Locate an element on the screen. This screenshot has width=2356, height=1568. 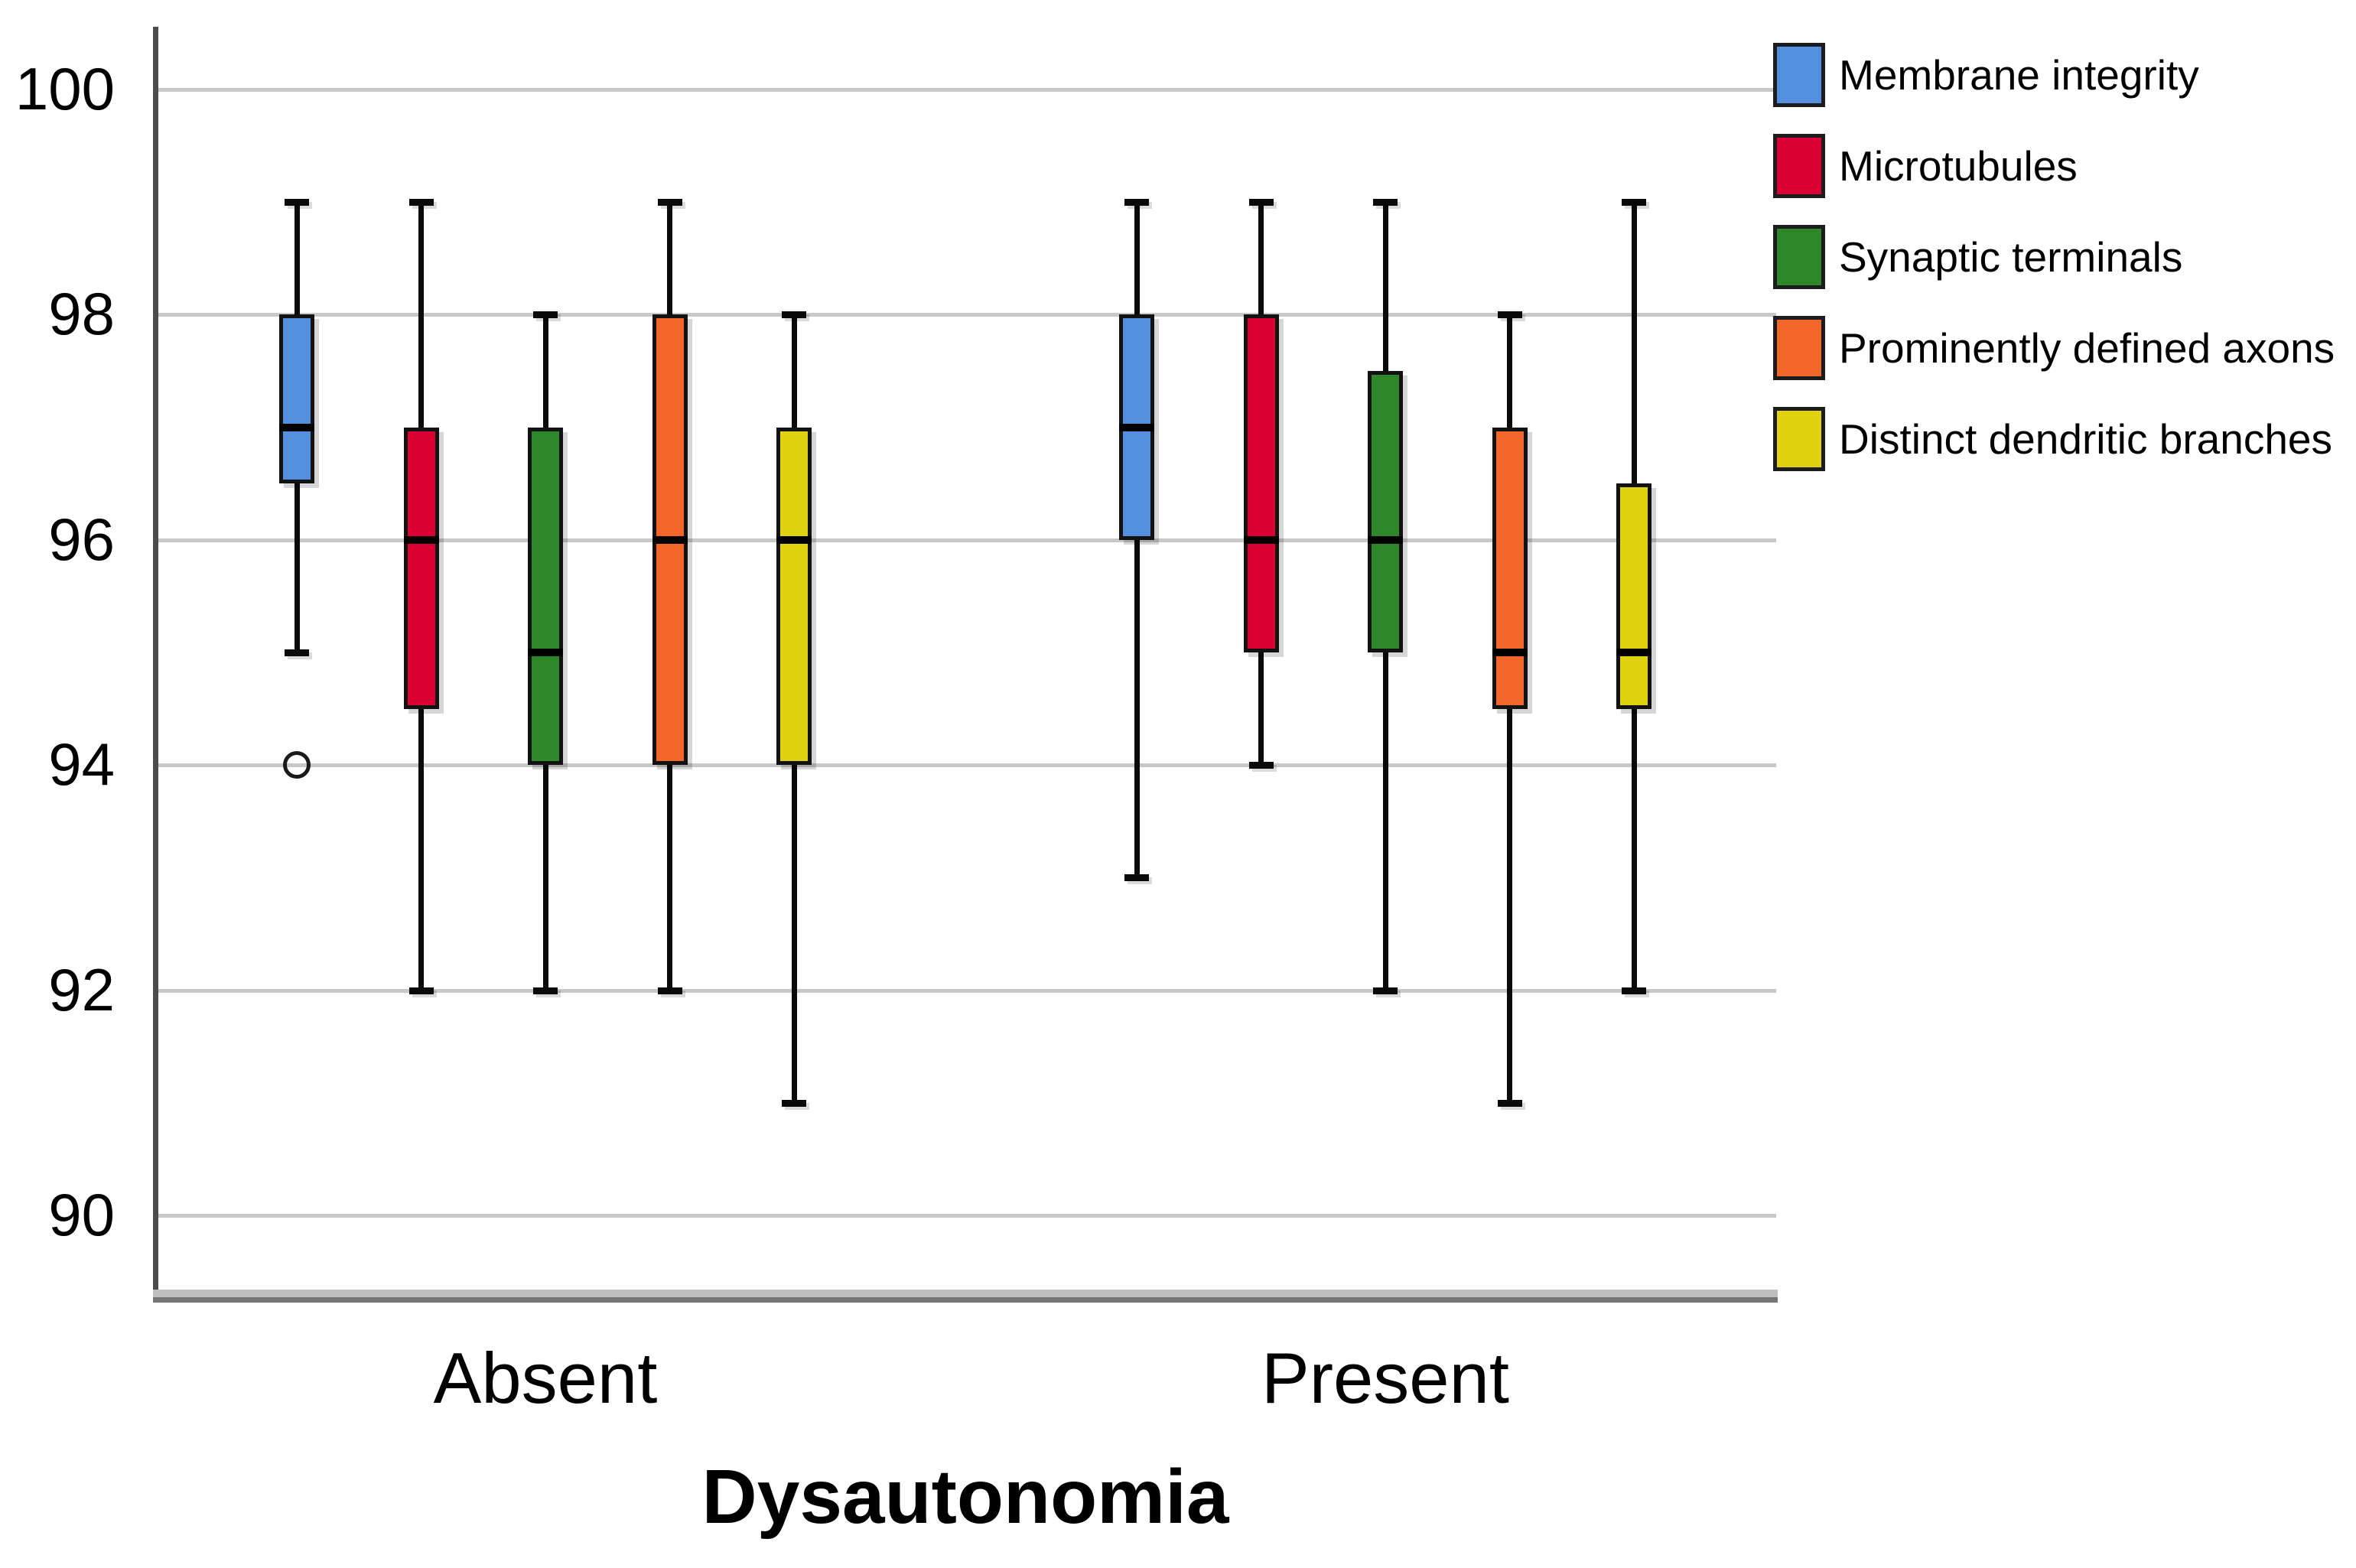
legend-label: Membrane integrity is located at coordinates (2019, 75).